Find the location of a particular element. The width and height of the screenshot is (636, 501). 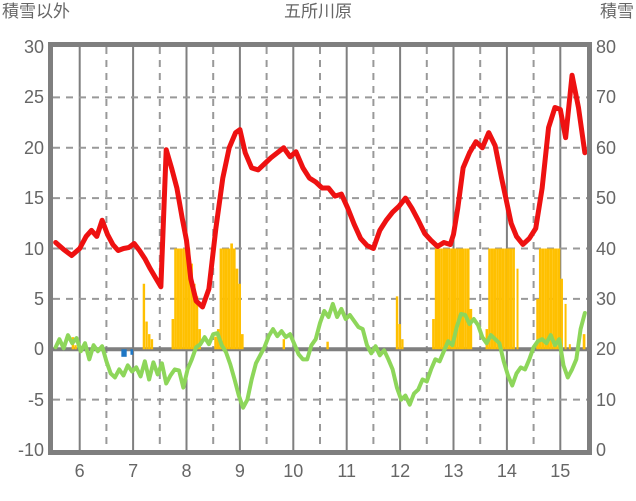

right-axis-caption: 積雪 is located at coordinates (617, 11).